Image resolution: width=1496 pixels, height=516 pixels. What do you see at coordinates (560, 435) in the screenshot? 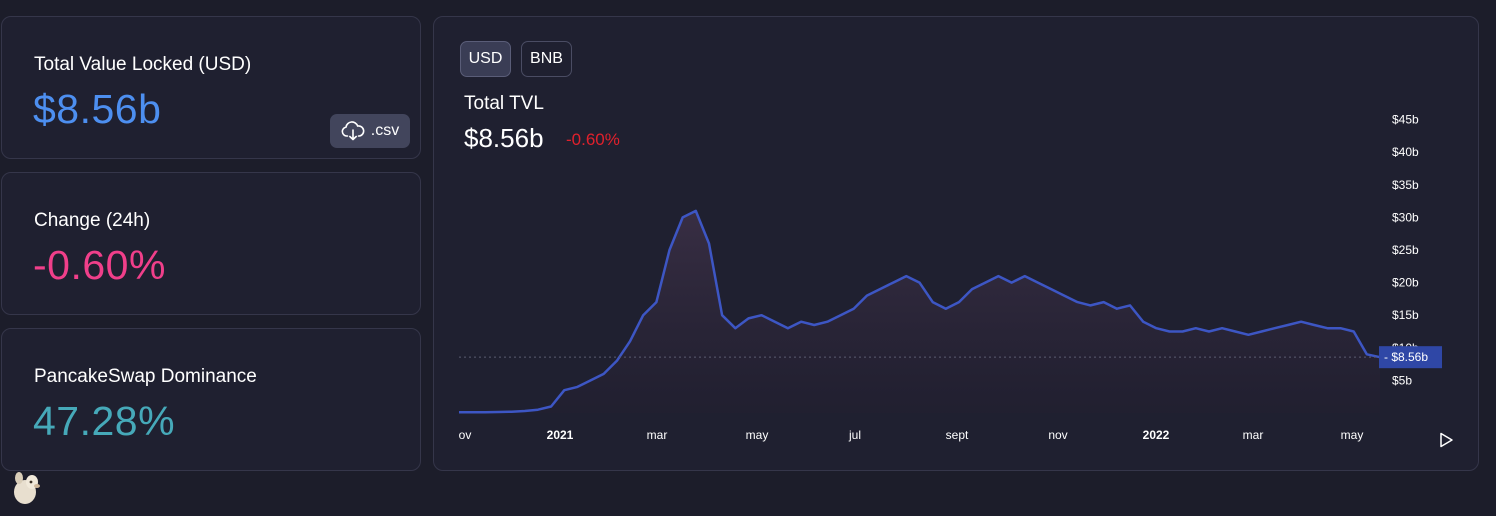
I see `x-tick-label: 2021` at bounding box center [560, 435].